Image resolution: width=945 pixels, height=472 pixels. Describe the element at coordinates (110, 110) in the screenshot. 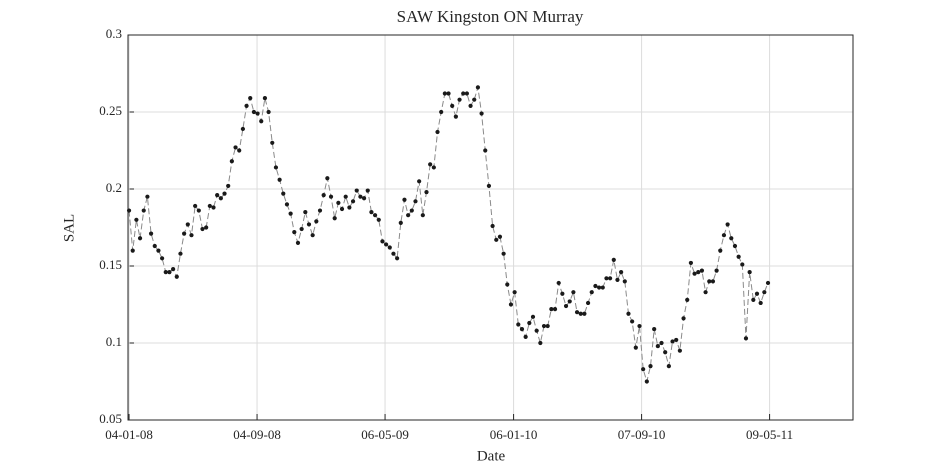

I see `y-tick-label: 0.25` at that location.